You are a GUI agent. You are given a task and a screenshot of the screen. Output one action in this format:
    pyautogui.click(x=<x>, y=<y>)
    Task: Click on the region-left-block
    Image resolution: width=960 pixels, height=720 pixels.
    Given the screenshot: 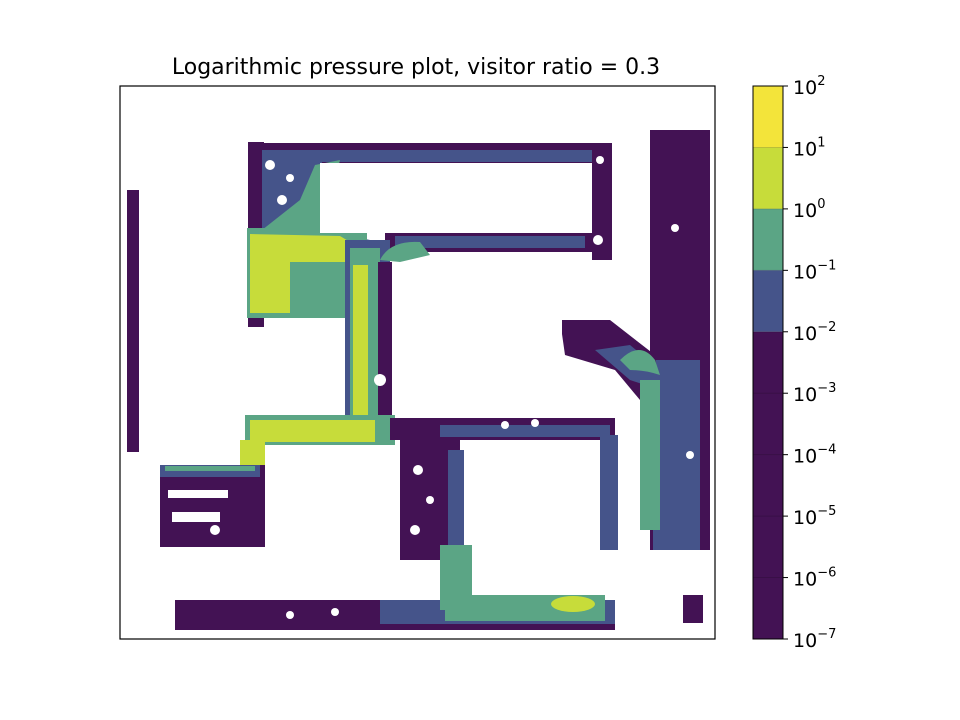 What is the action you would take?
    pyautogui.click(x=305, y=273)
    